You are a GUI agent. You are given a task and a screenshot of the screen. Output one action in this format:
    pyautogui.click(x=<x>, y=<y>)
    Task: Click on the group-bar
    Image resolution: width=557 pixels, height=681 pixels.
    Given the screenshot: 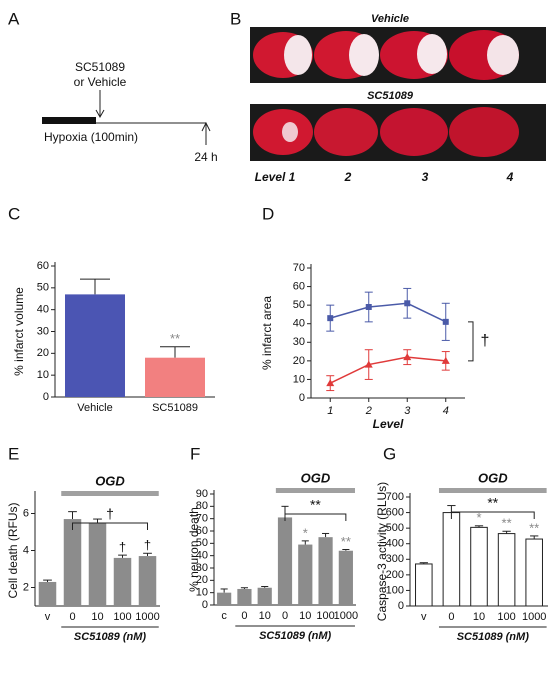 What is the action you would take?
    pyautogui.click(x=315, y=490)
    